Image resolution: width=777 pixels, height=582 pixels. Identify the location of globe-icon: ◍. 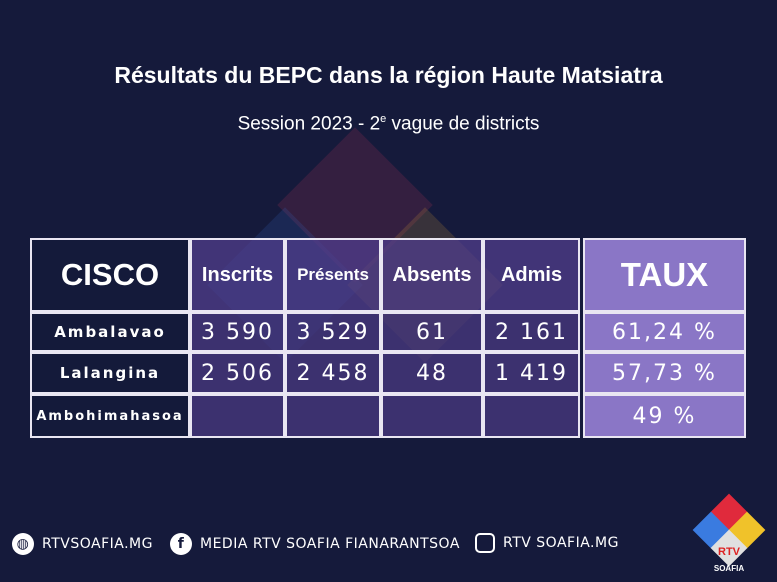
(23, 544).